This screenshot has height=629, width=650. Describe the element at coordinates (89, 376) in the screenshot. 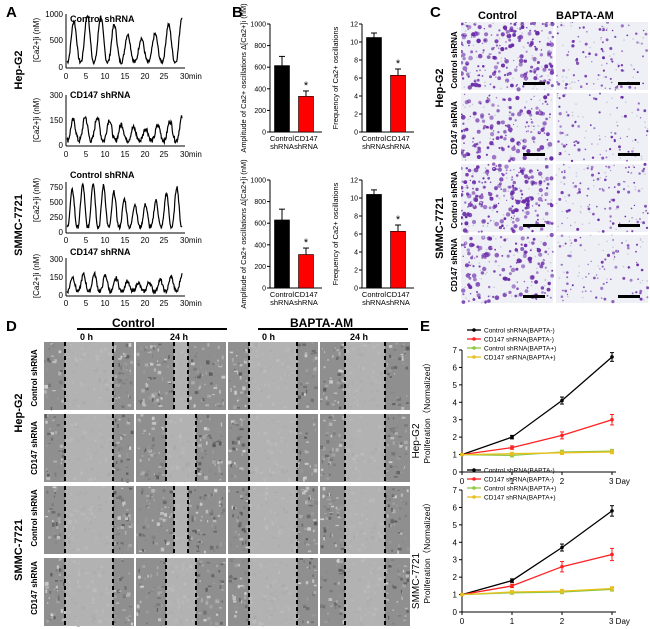

I see `wound-gap` at that location.